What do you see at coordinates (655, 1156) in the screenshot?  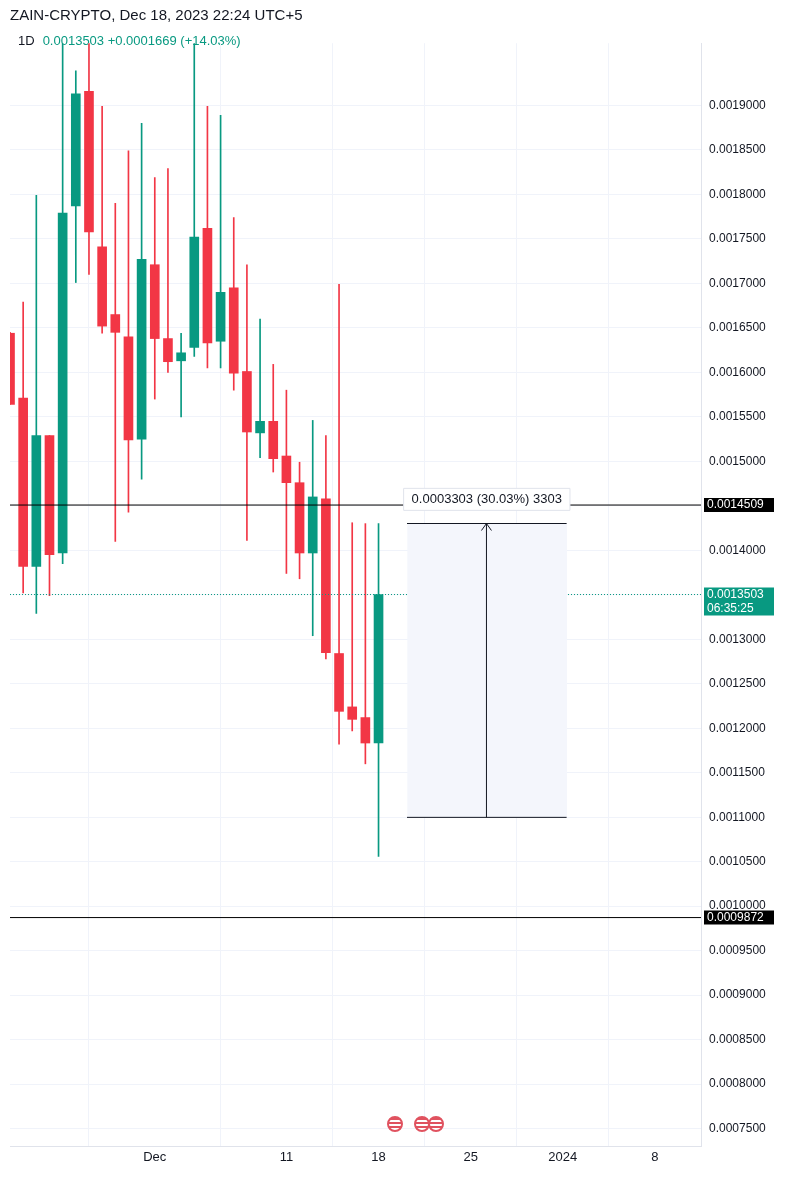 I see `x-tick-label: 8` at bounding box center [655, 1156].